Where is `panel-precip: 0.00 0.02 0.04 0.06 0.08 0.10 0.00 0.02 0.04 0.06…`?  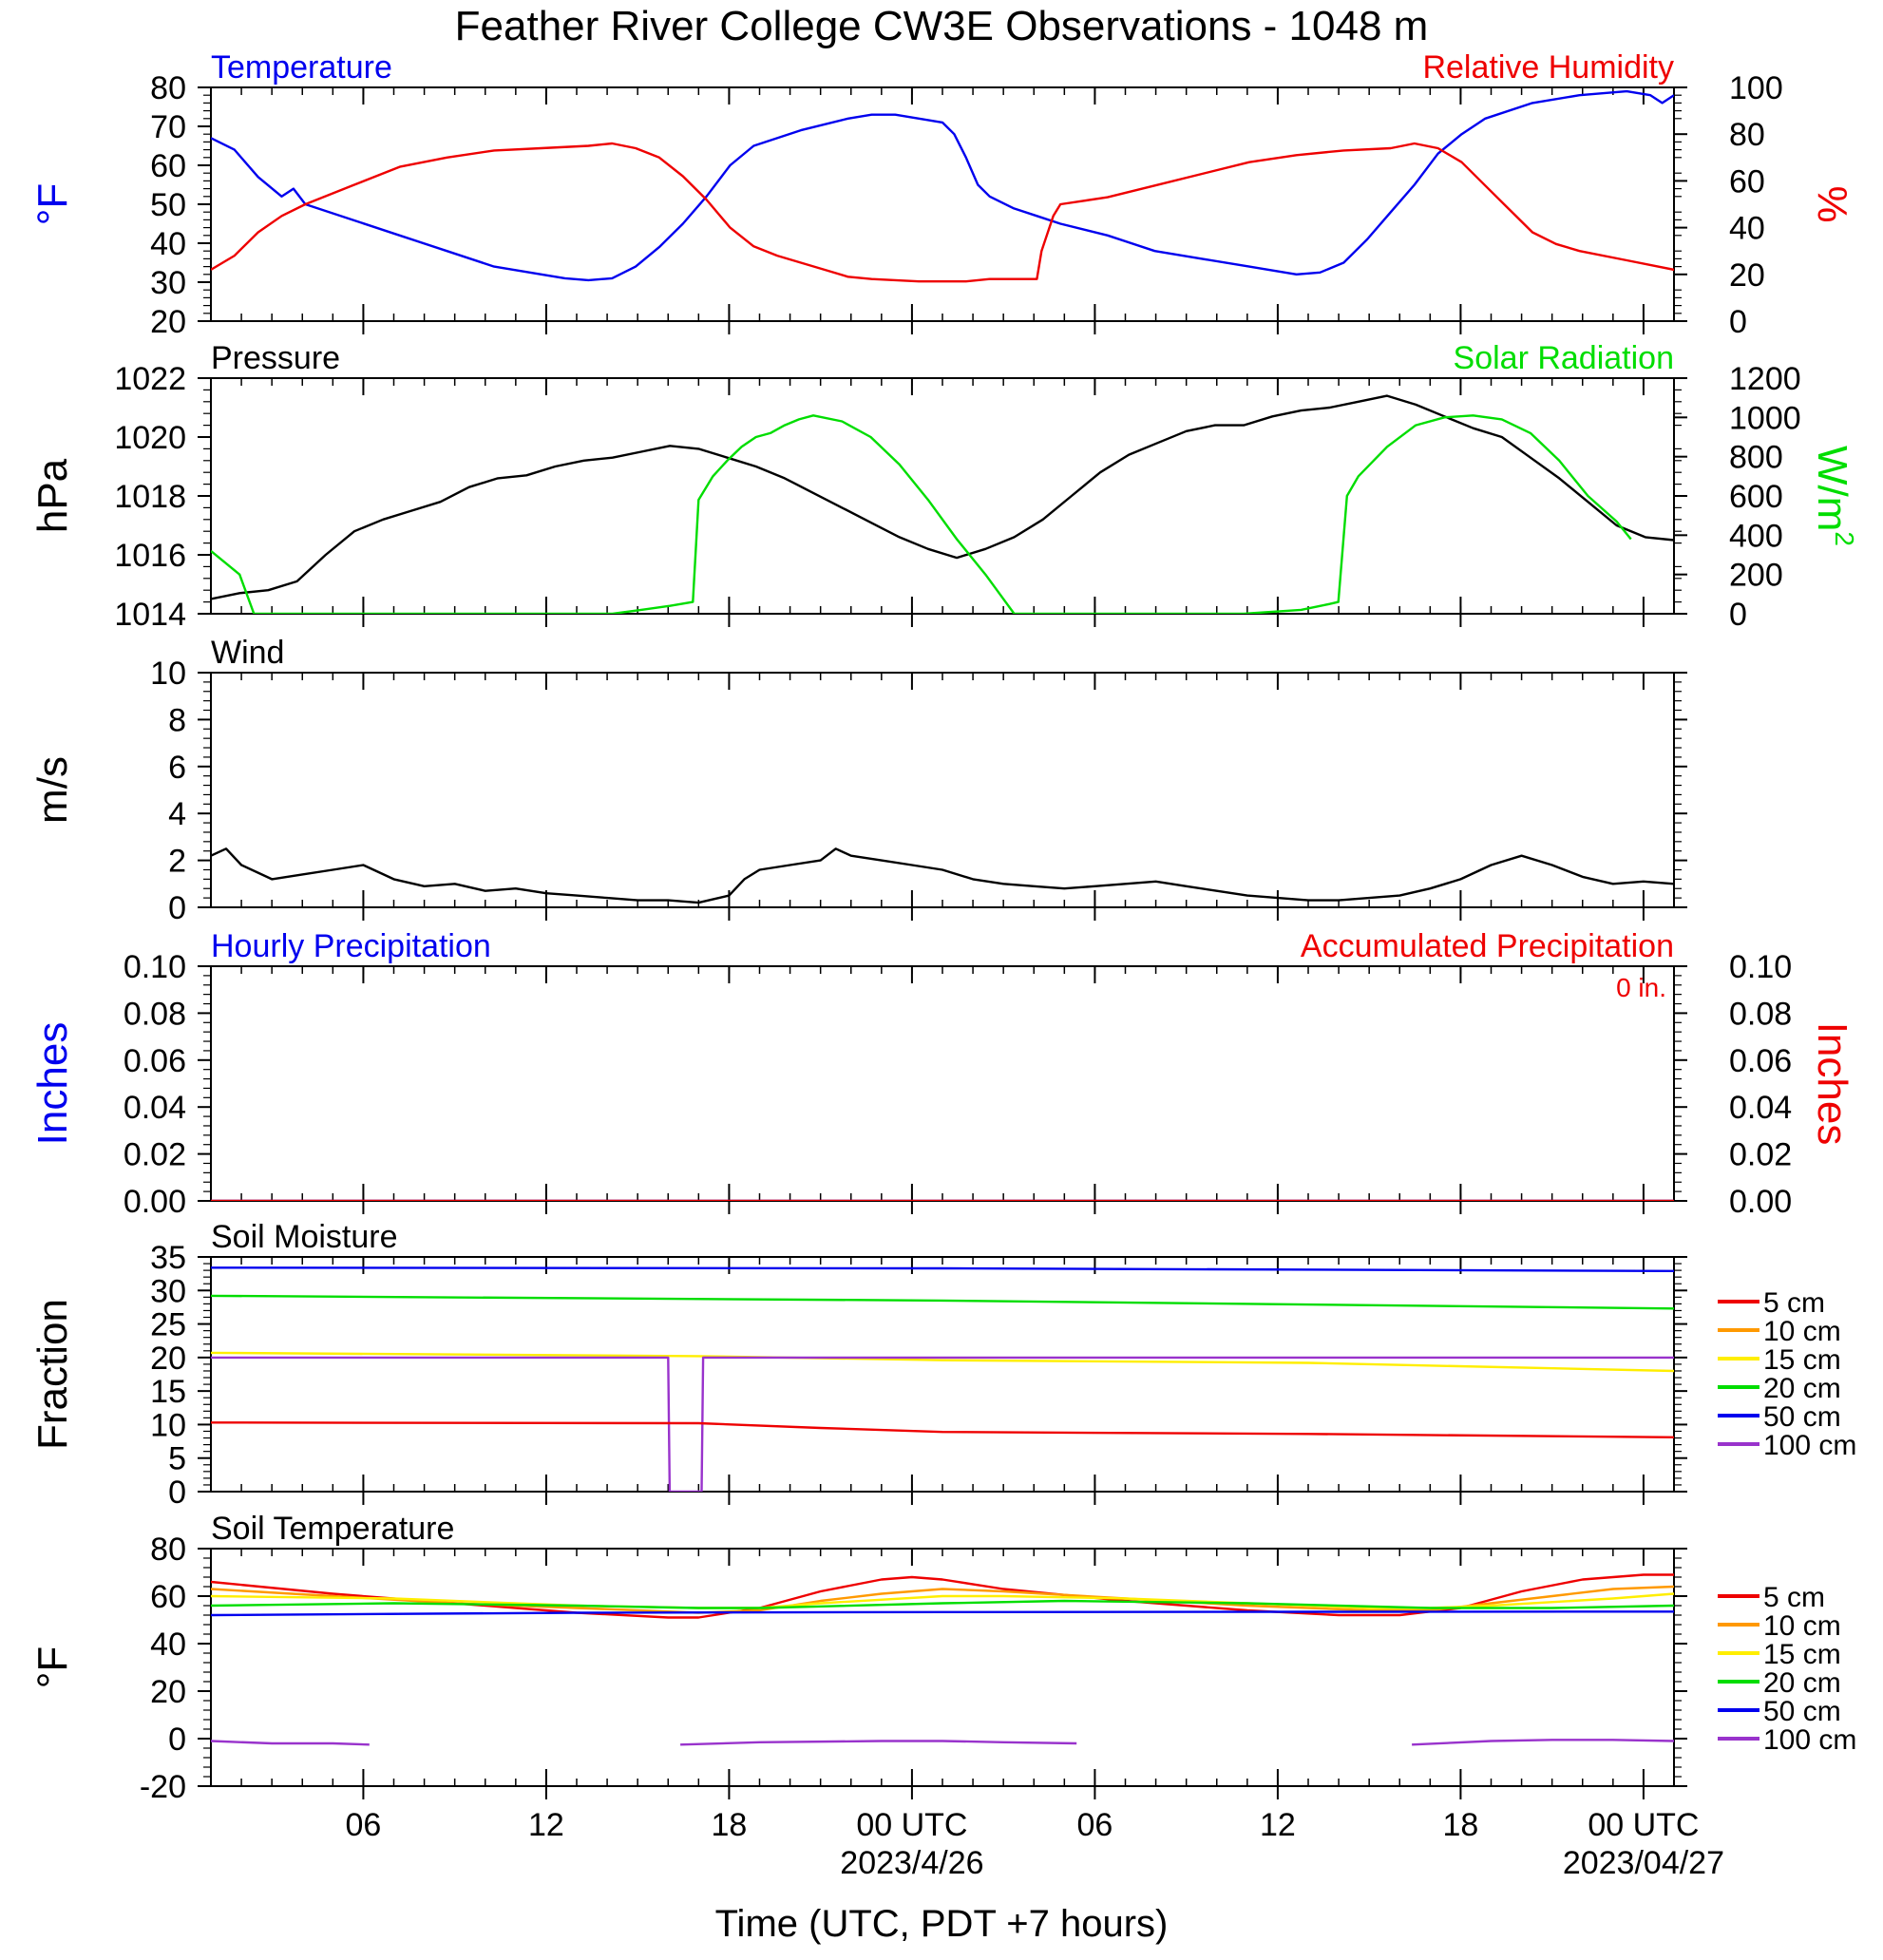
panel-precip: 0.00 0.02 0.04 0.06 0.08 0.10 0.00 0.02 0.04 0.06… is located at coordinates (942, 1074).